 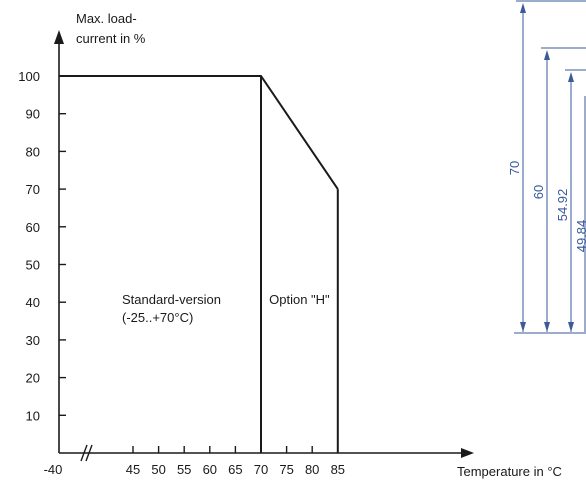 What do you see at coordinates (299, 299) in the screenshot?
I see `region-label-1: Option "H"` at bounding box center [299, 299].